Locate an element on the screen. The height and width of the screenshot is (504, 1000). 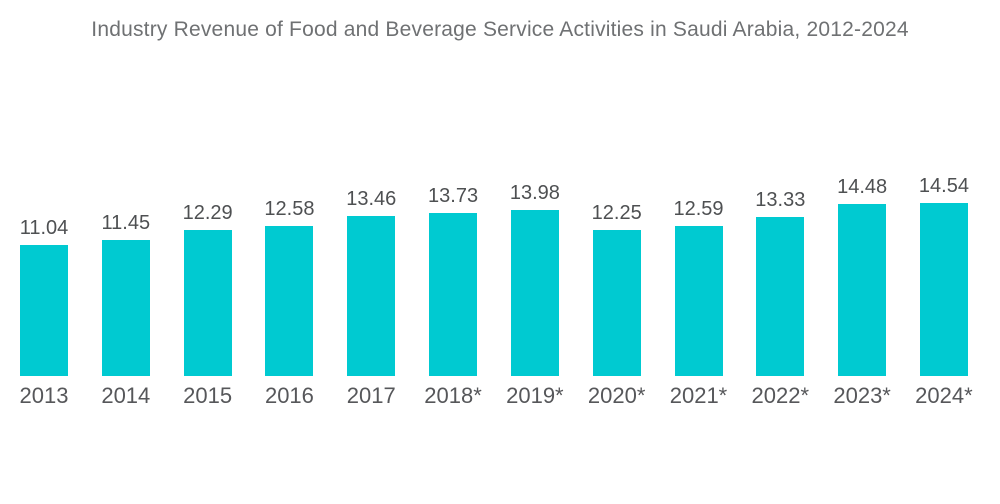
x-axis-label-2024: 2024* is located at coordinates (944, 395).